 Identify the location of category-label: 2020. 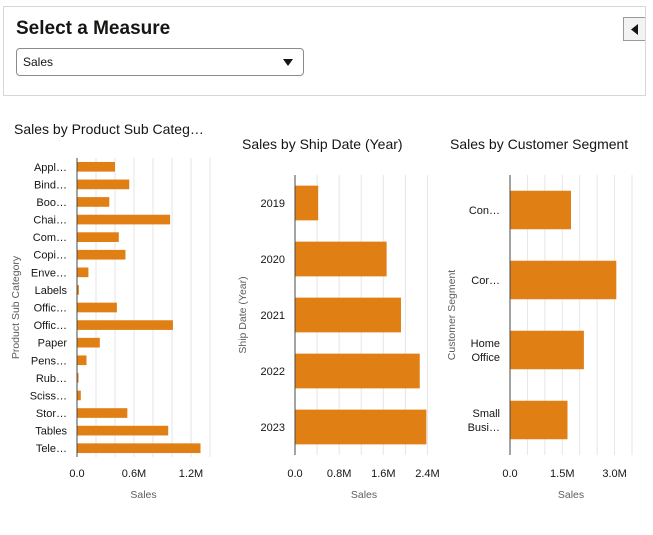
(273, 260).